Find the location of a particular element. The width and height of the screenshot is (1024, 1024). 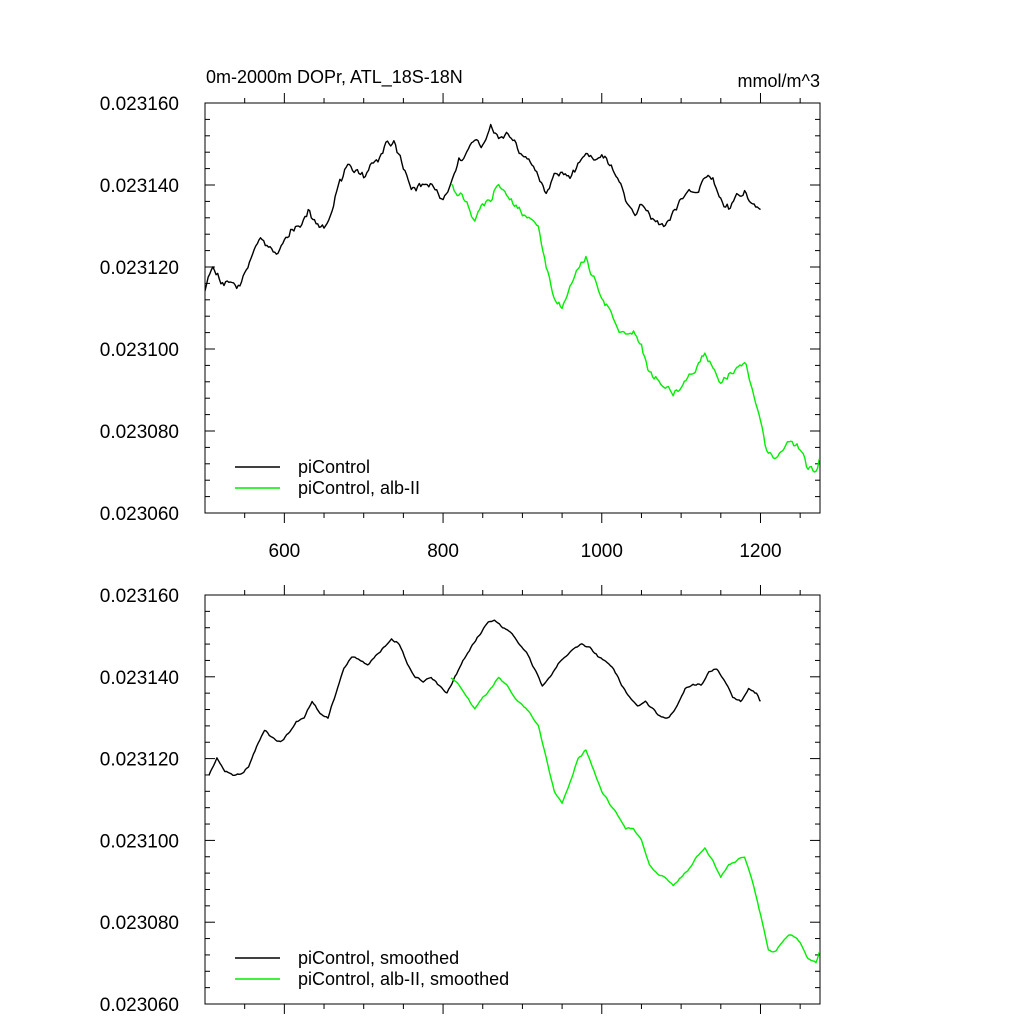

figure-title: 0m-2000m DOPr, ATL_18S-18N is located at coordinates (334, 77).